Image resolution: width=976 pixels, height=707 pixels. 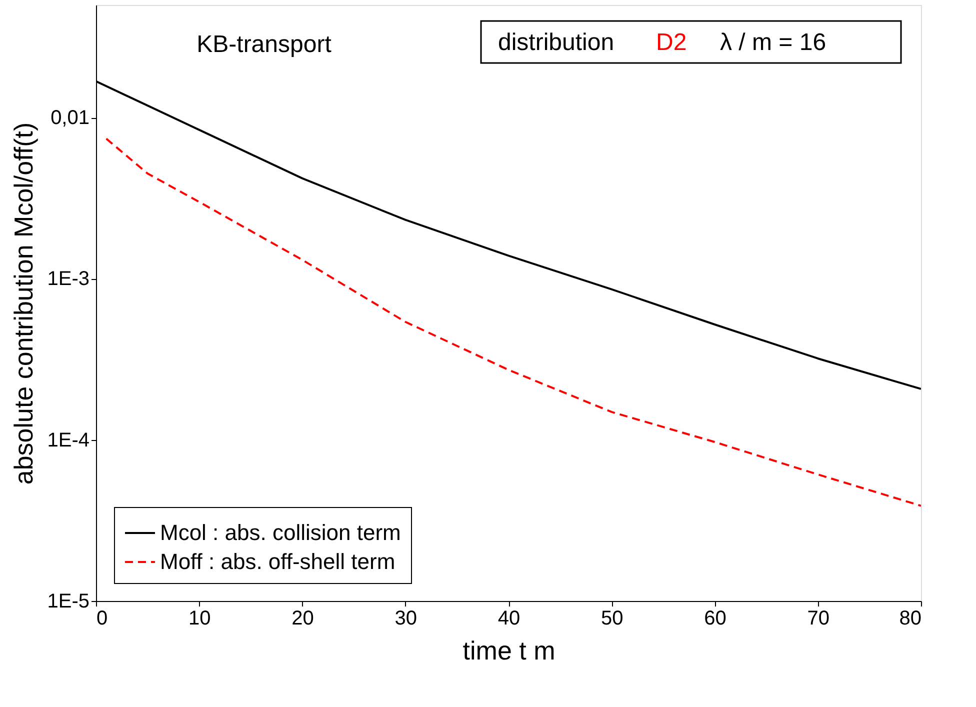 What do you see at coordinates (102, 619) in the screenshot?
I see `x-tick-label: 0` at bounding box center [102, 619].